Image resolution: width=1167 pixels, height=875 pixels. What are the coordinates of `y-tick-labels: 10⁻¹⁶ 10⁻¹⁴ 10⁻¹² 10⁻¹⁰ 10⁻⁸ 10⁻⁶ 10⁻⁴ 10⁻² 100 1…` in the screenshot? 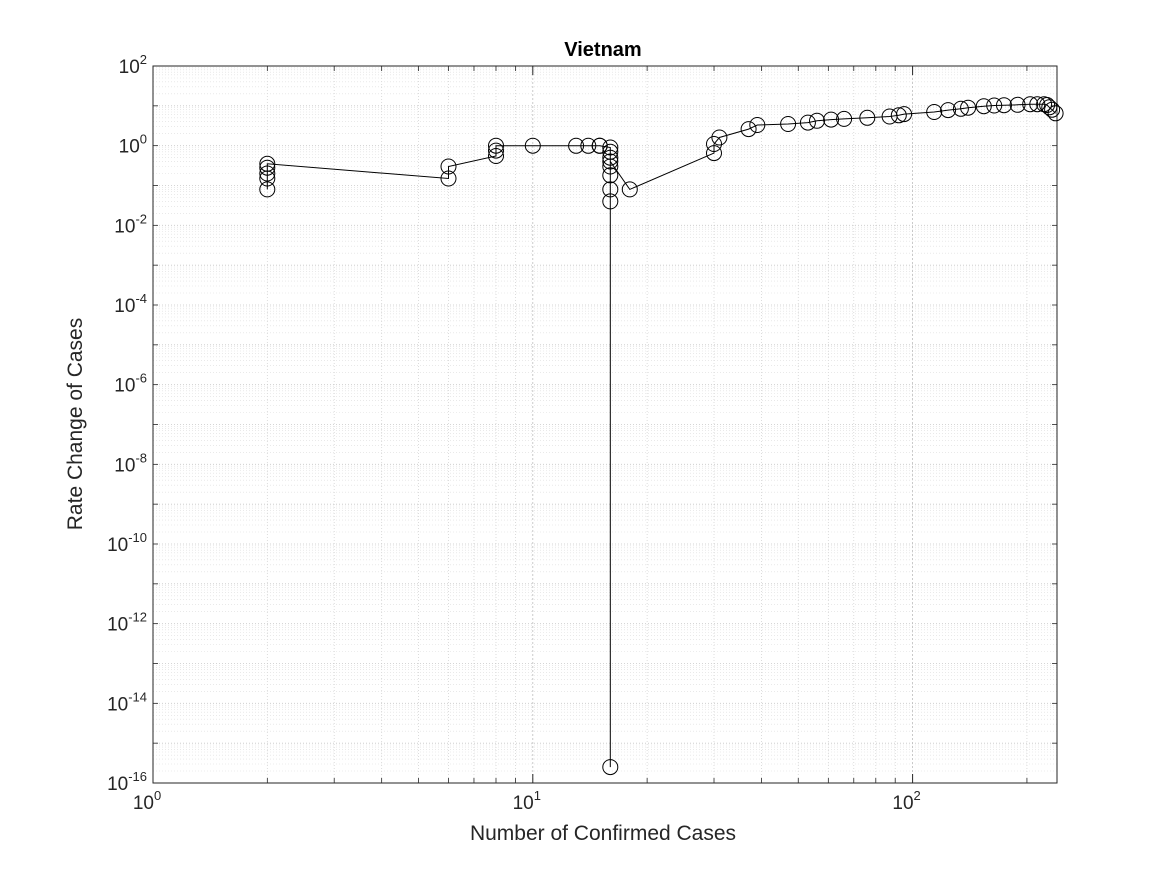 It's located at (127, 423).